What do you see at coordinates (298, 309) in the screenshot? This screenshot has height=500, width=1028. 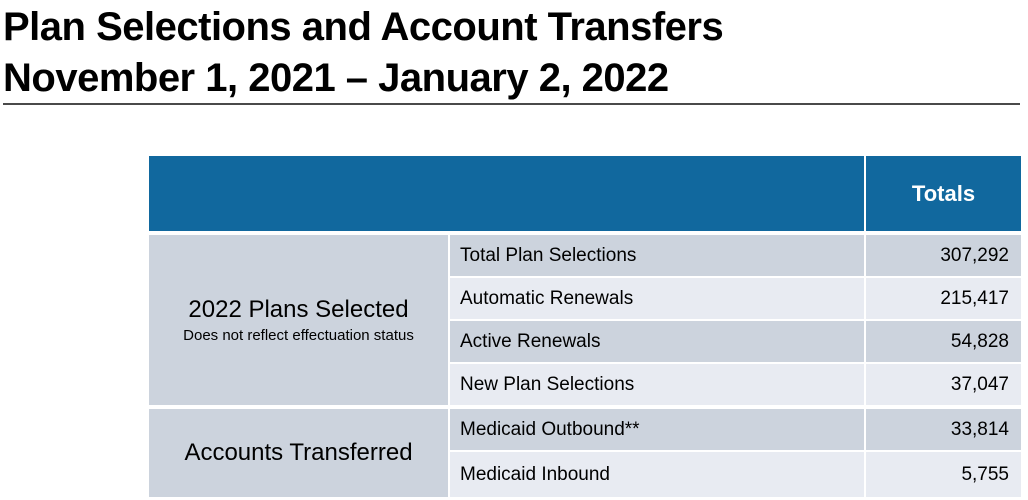 I see `group-label: 2022 Plans Selected` at bounding box center [298, 309].